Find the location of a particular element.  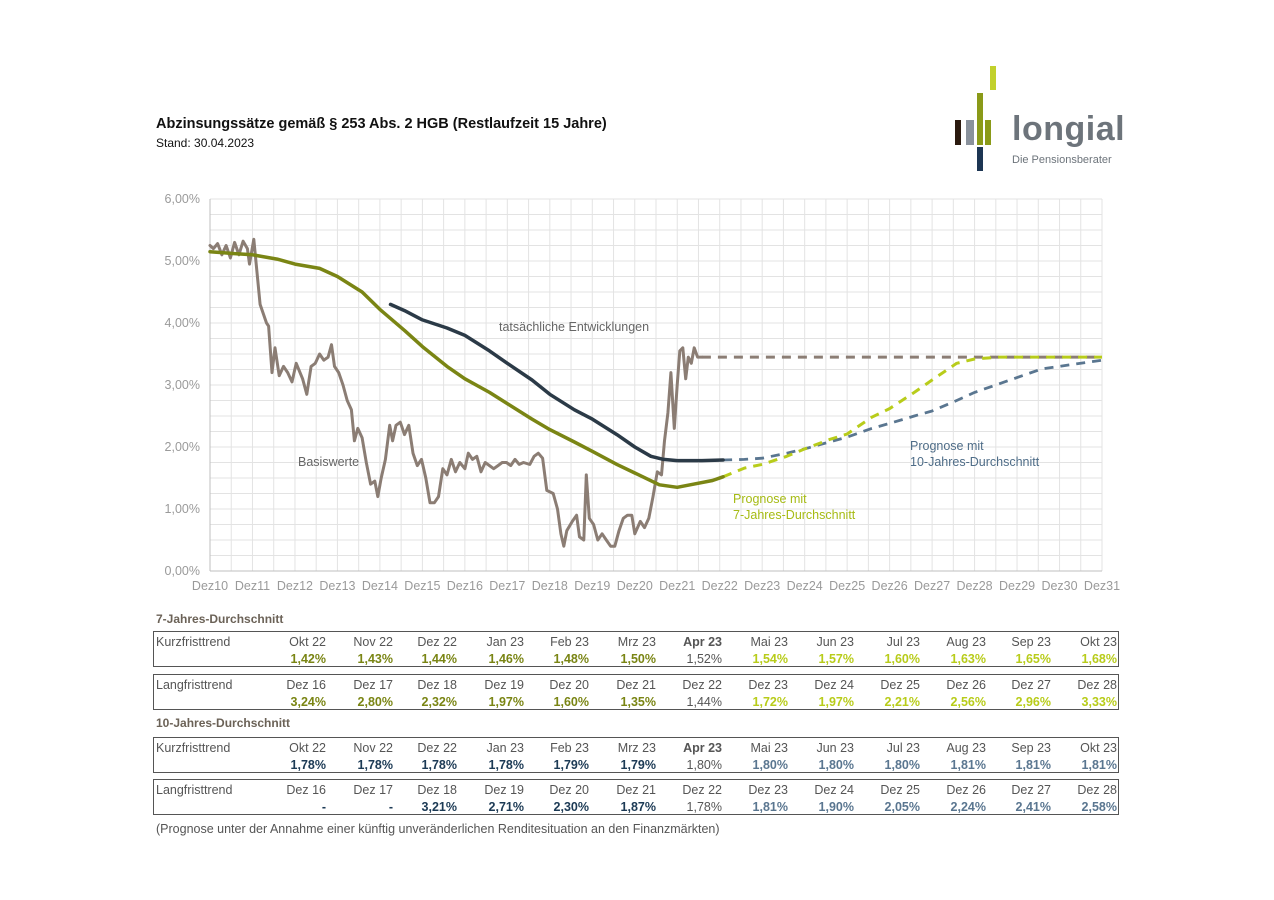

annotation-forecast-7-line1: Prognose mit is located at coordinates (770, 499).